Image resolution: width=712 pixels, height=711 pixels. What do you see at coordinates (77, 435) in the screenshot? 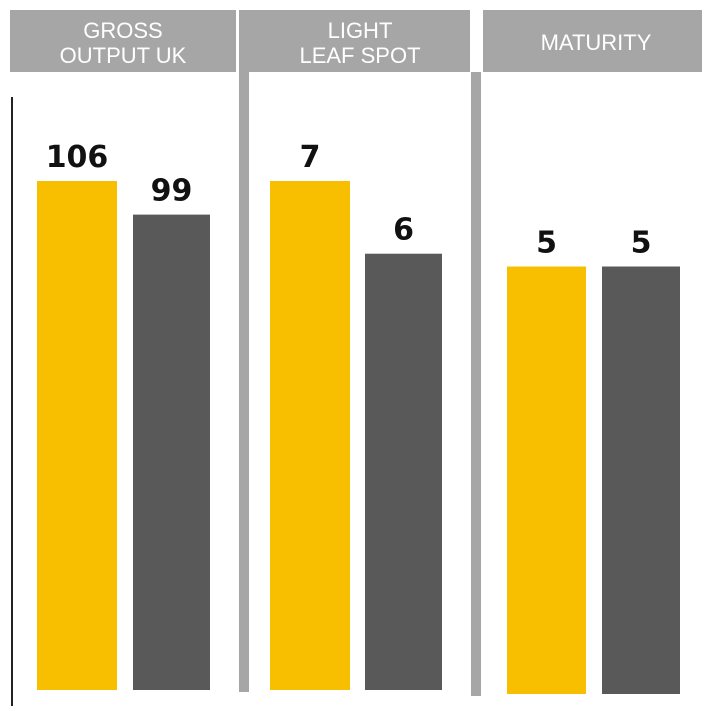
I see `bar-gross-output-series-a` at bounding box center [77, 435].